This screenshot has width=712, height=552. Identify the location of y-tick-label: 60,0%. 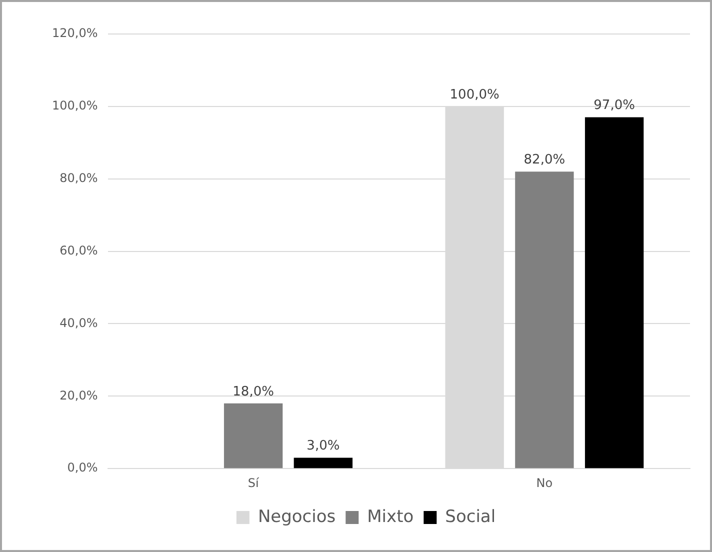
(79, 250).